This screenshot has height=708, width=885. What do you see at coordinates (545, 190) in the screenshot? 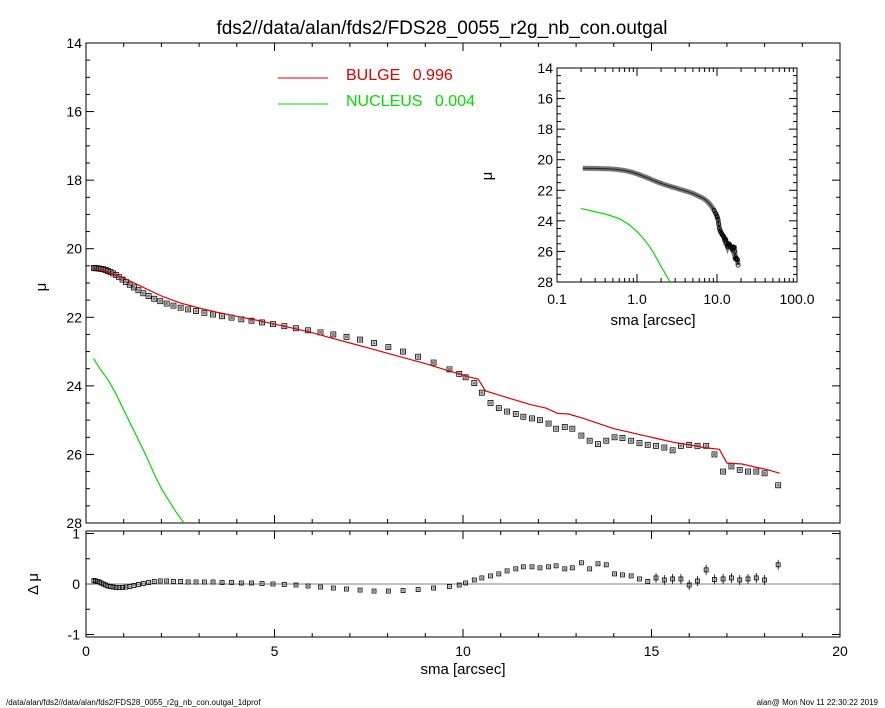
I see `inset-y-tick-label: 22` at bounding box center [545, 190].